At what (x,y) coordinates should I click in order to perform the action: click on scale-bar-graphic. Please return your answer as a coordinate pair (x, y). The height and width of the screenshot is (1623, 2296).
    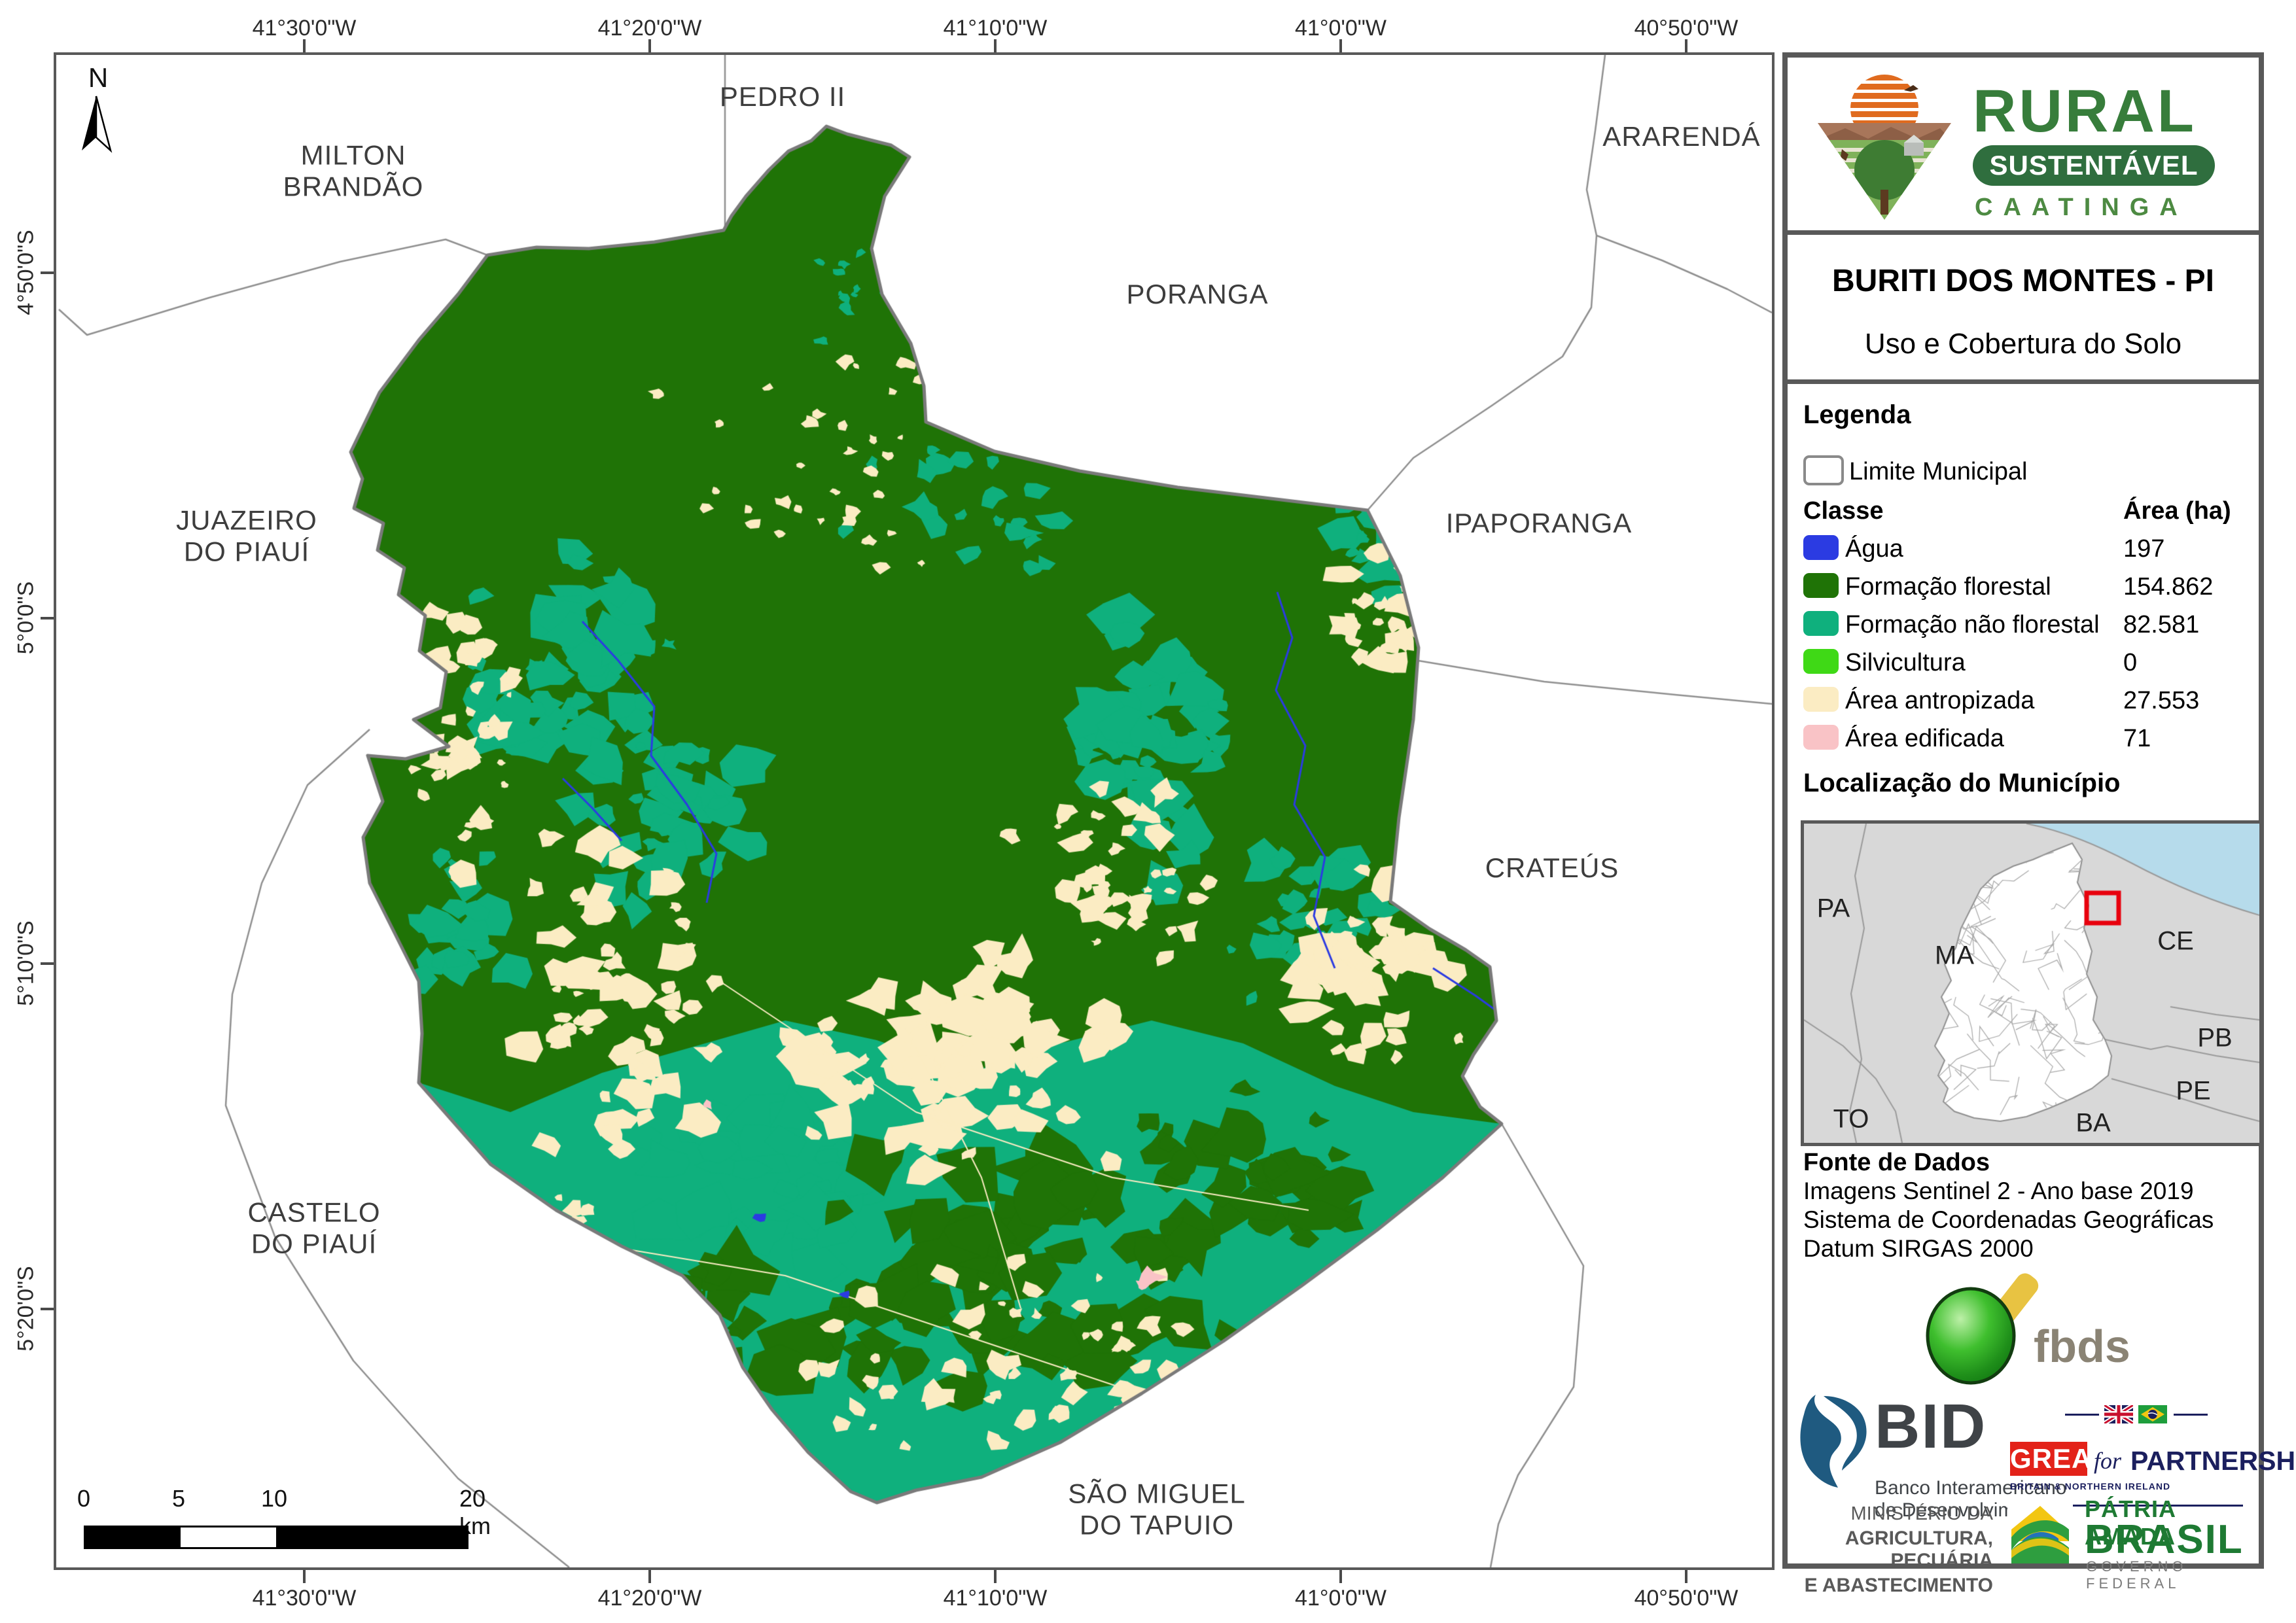
    Looking at the image, I should click on (276, 1538).